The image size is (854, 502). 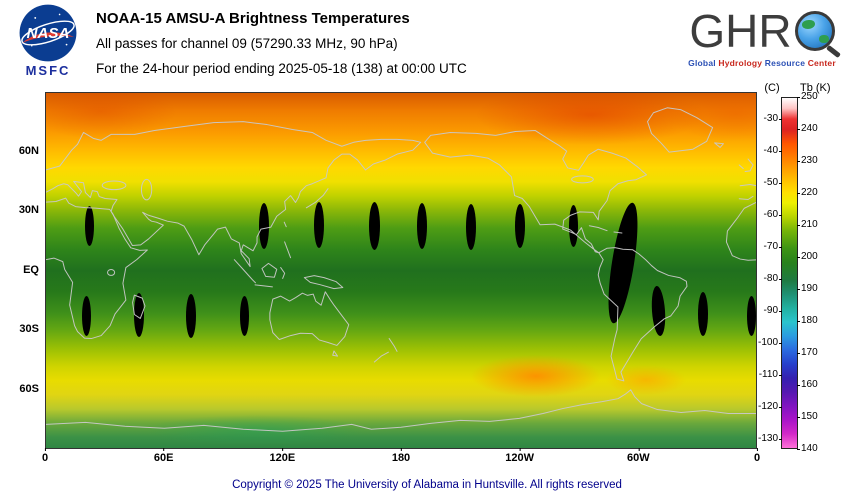 I want to click on colorbar-celsius-tick: -90, so click(x=762, y=310).